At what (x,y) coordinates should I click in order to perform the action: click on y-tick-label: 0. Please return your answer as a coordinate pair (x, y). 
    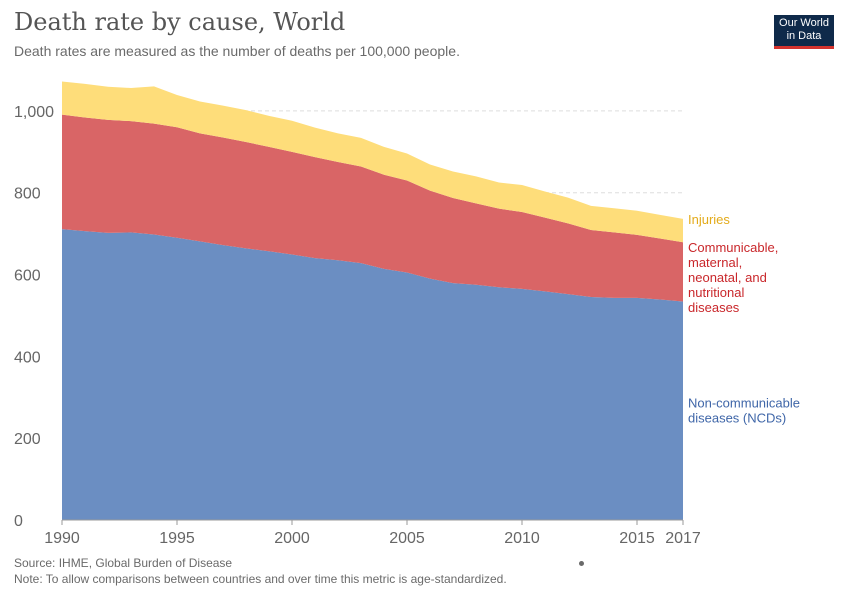
    Looking at the image, I should click on (18, 521).